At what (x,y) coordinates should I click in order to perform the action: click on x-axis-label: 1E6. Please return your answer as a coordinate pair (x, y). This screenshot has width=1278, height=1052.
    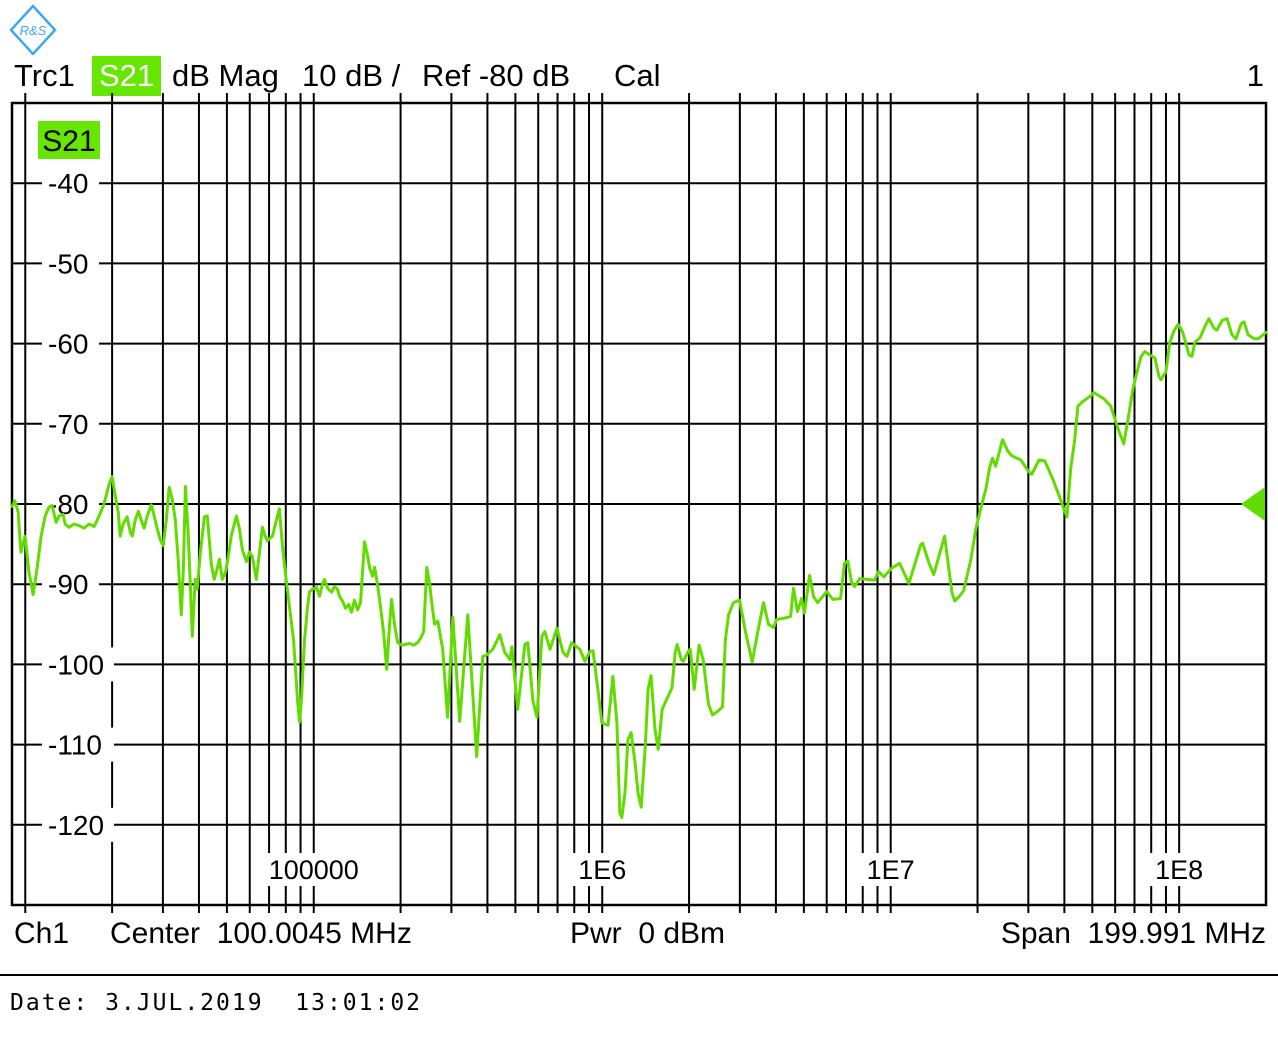
    Looking at the image, I should click on (602, 870).